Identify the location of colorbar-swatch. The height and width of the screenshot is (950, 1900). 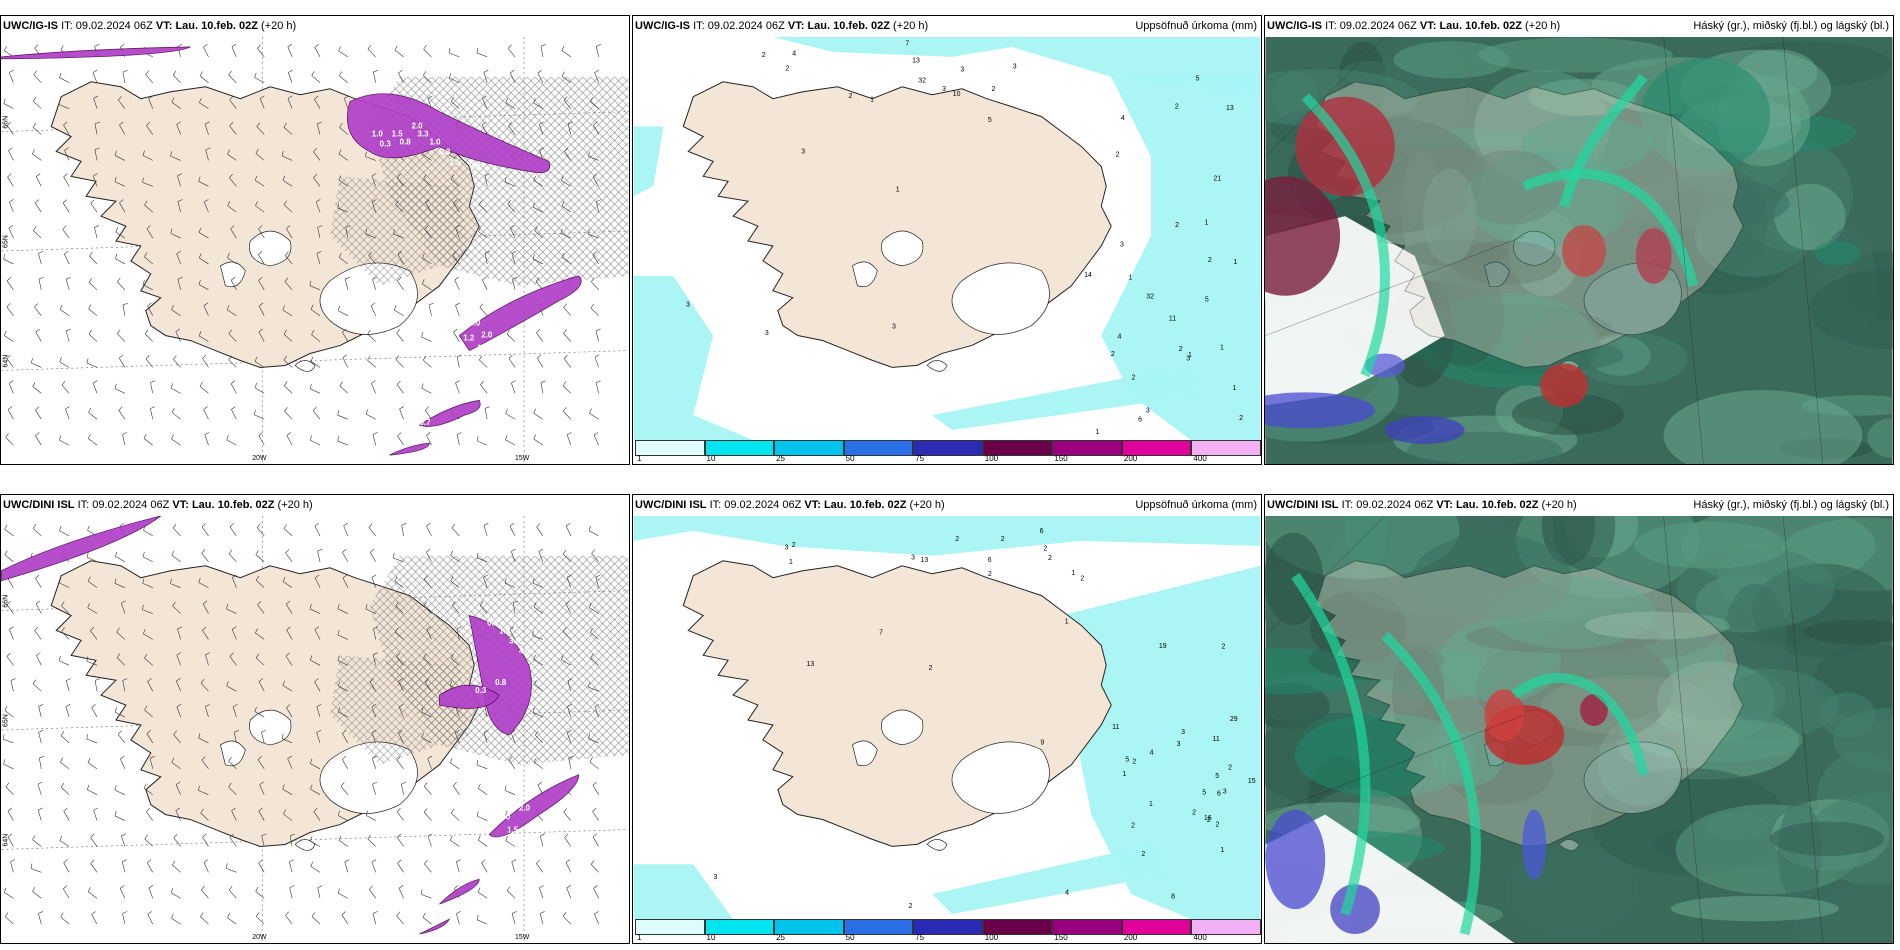
(878, 927).